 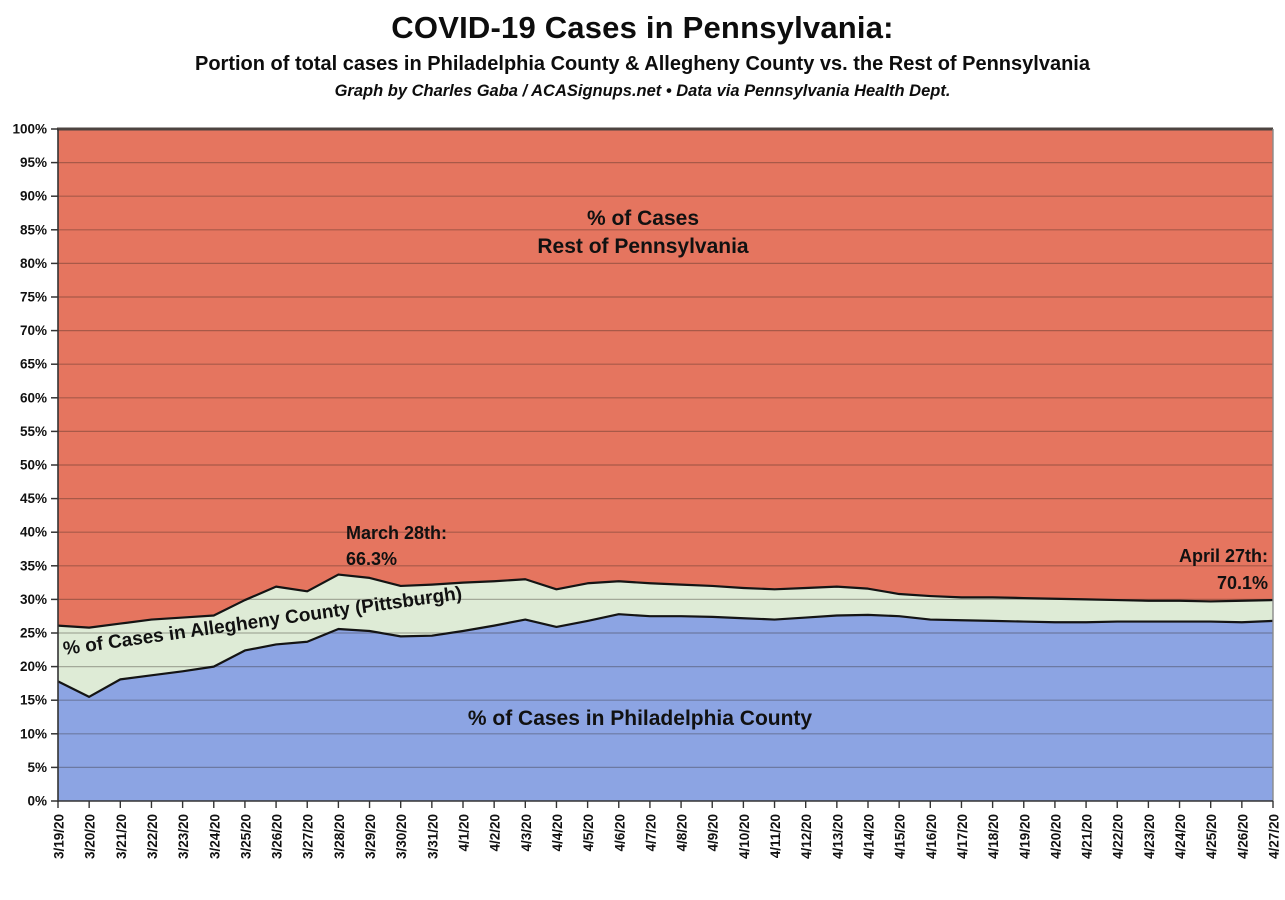 What do you see at coordinates (33, 733) in the screenshot?
I see `y-tick-label: 10%` at bounding box center [33, 733].